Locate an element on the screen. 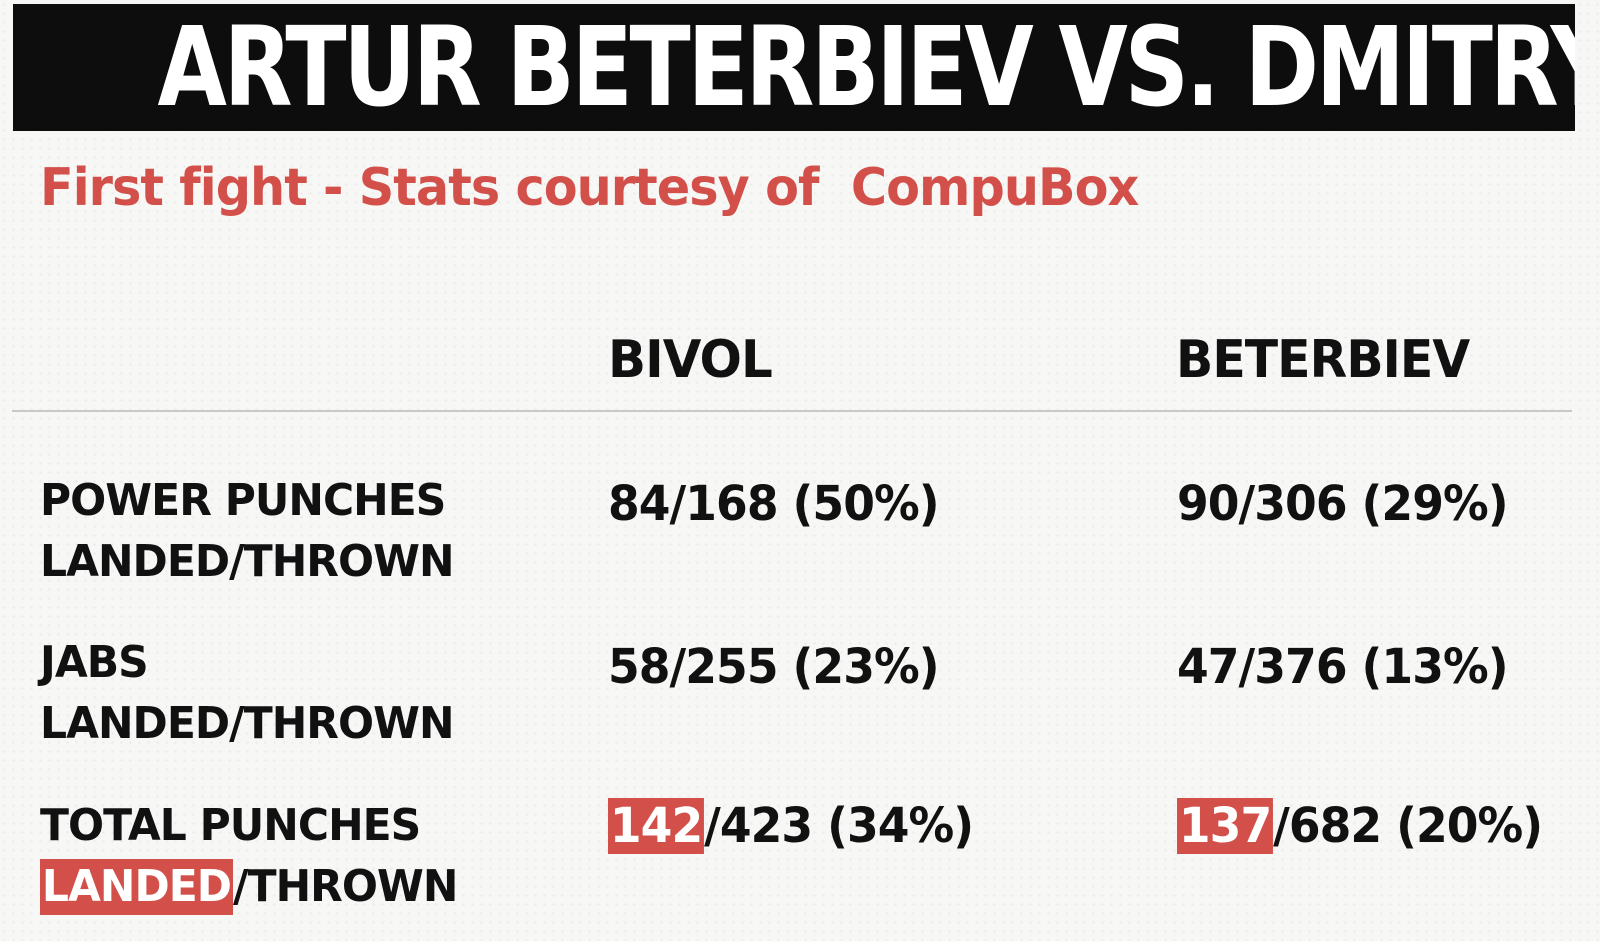 This screenshot has height=941, width=1600. row-label-line: POWER PUNCHES is located at coordinates (243, 500).